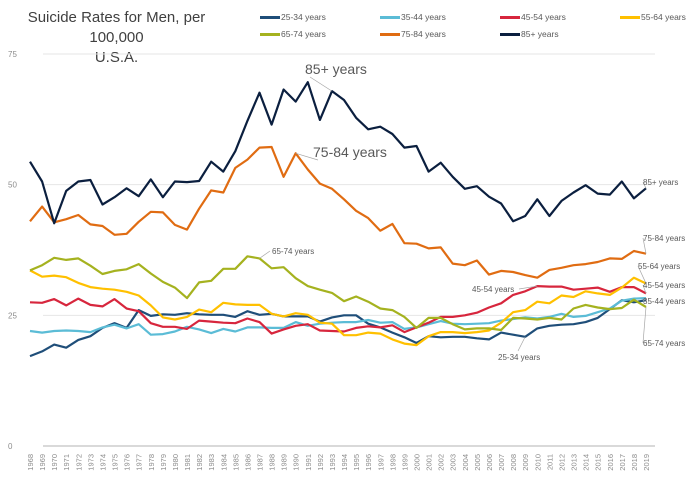  I want to click on x-tick-label: 2014, so click(586, 462).